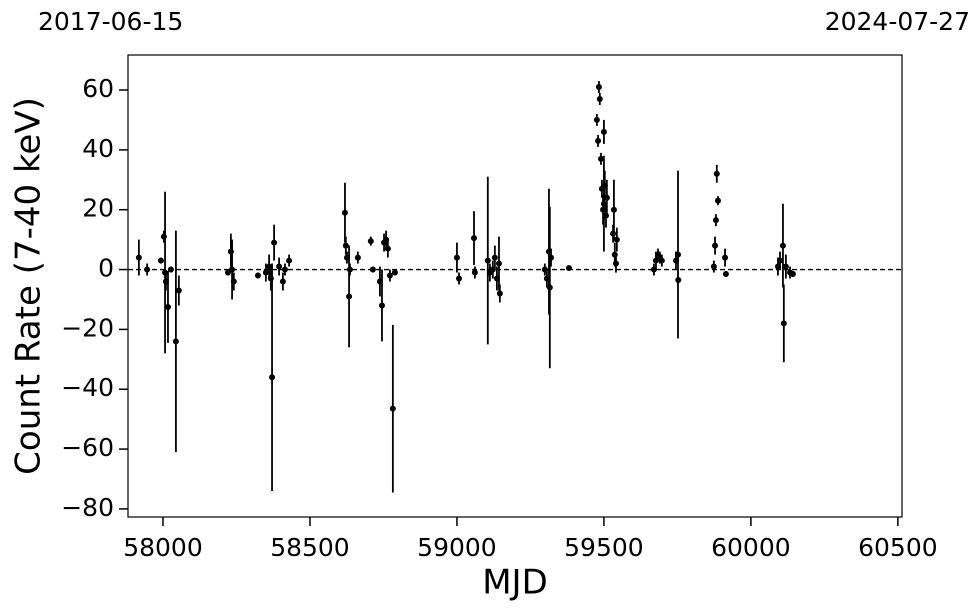 The height and width of the screenshot is (613, 980). I want to click on x-tick-label: 58000, so click(163, 547).